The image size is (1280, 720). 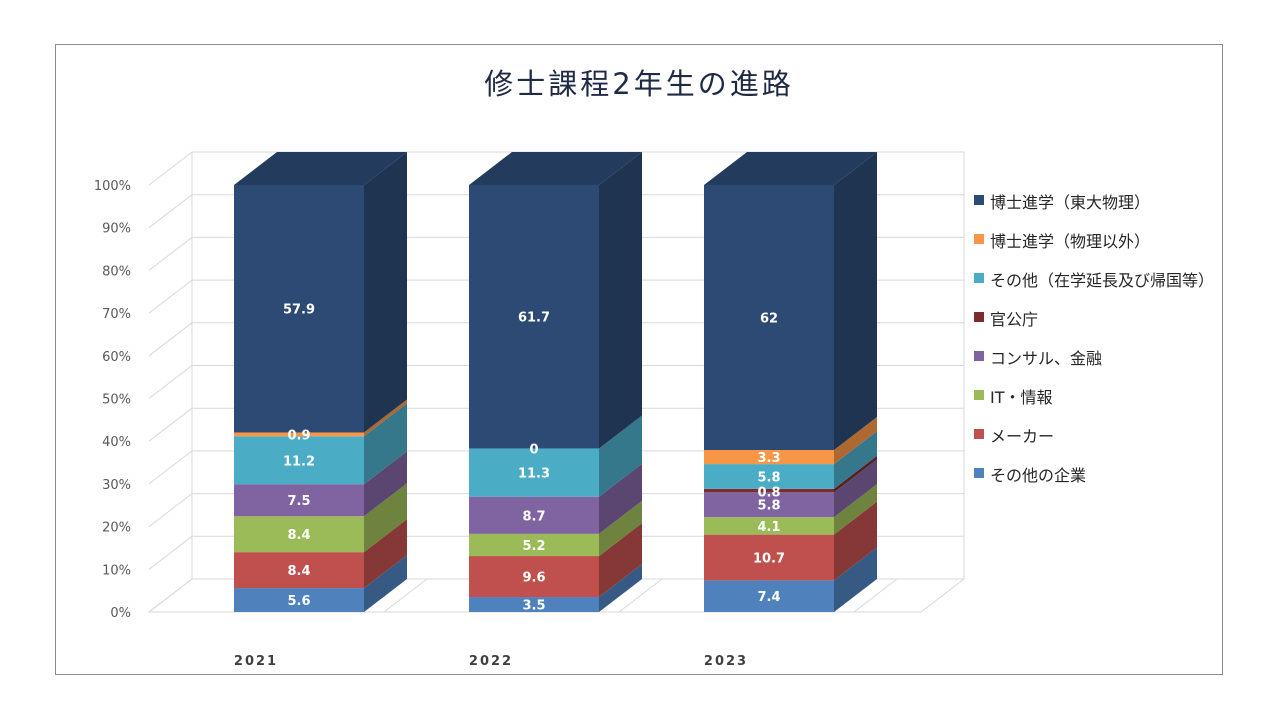 I want to click on y-tick-label: 90%, so click(x=116, y=229).